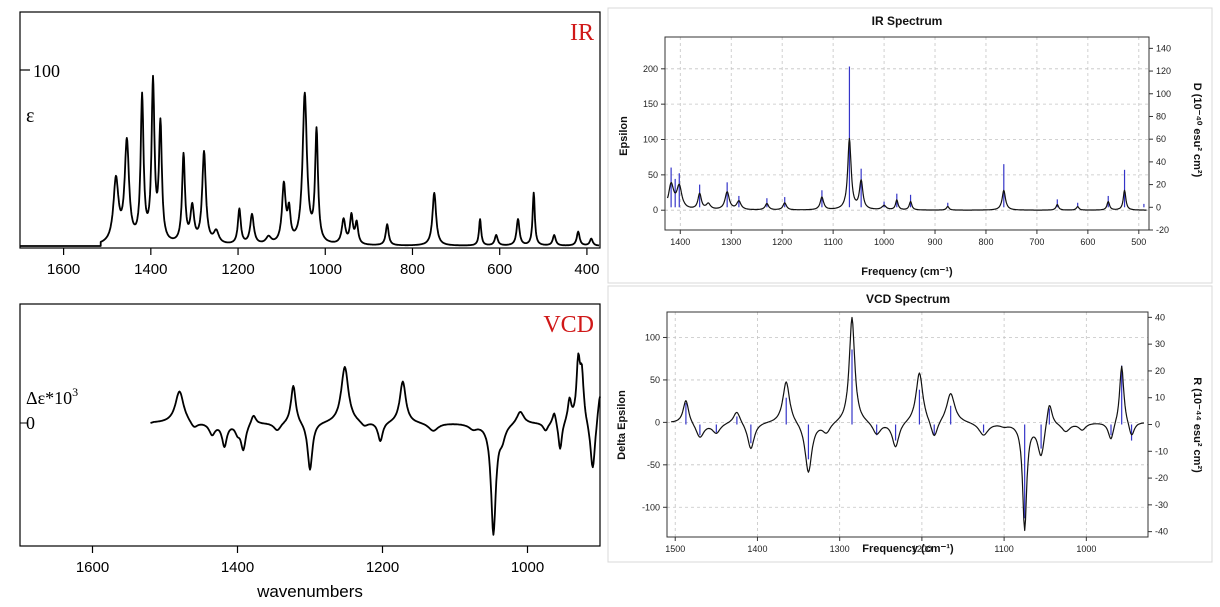 This screenshot has width=1220, height=607. I want to click on exp-ir-x-tick-label: 1200, so click(237, 269).